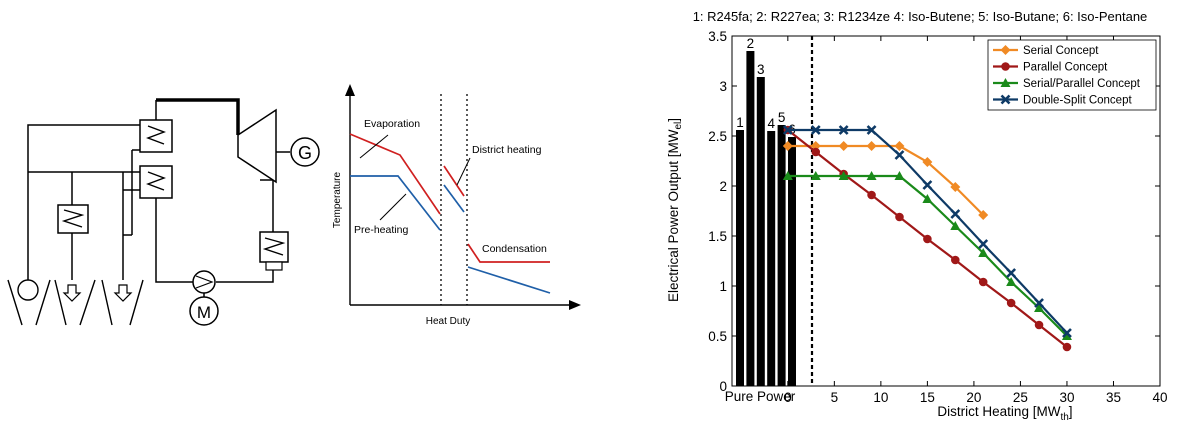 This screenshot has height=426, width=1182. What do you see at coordinates (122, 302) in the screenshot?
I see `district-return-icon` at bounding box center [122, 302].